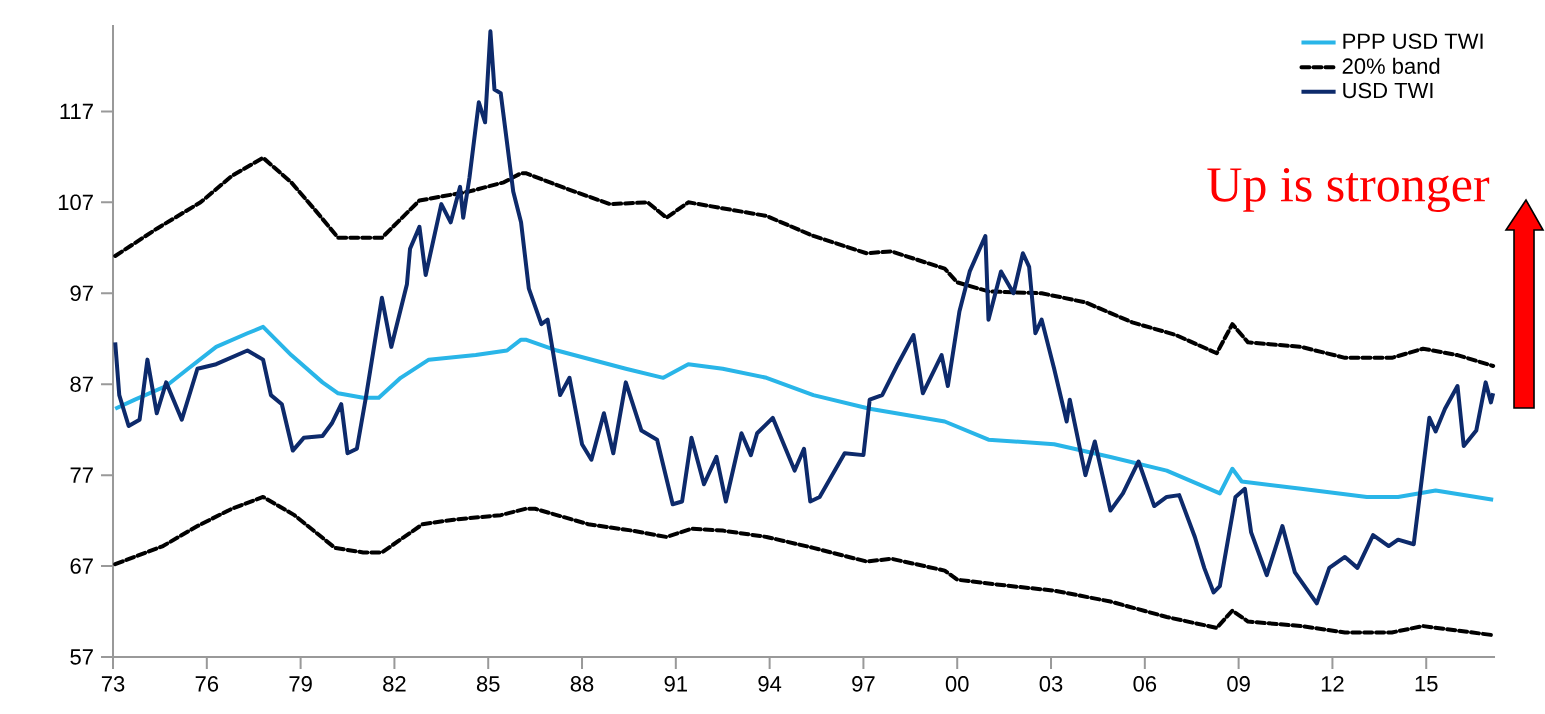 Image resolution: width=1545 pixels, height=714 pixels. I want to click on y-tick-label: 57, so click(81, 657).